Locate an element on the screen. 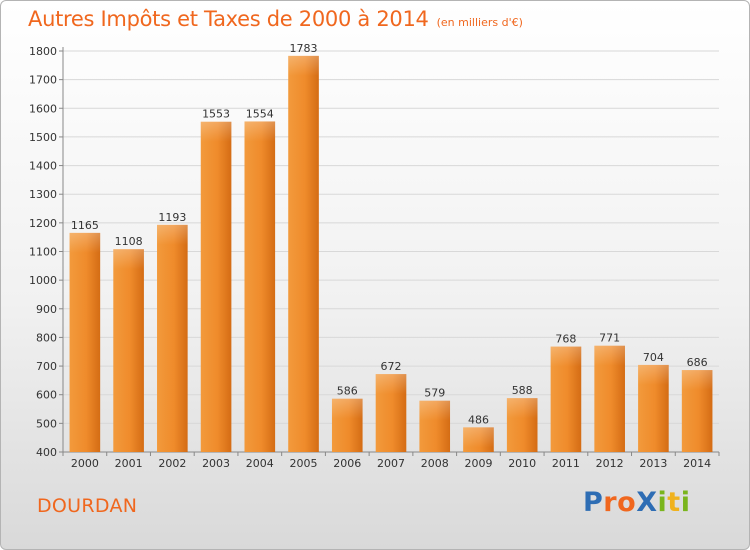  bar-2001 is located at coordinates (128, 350).